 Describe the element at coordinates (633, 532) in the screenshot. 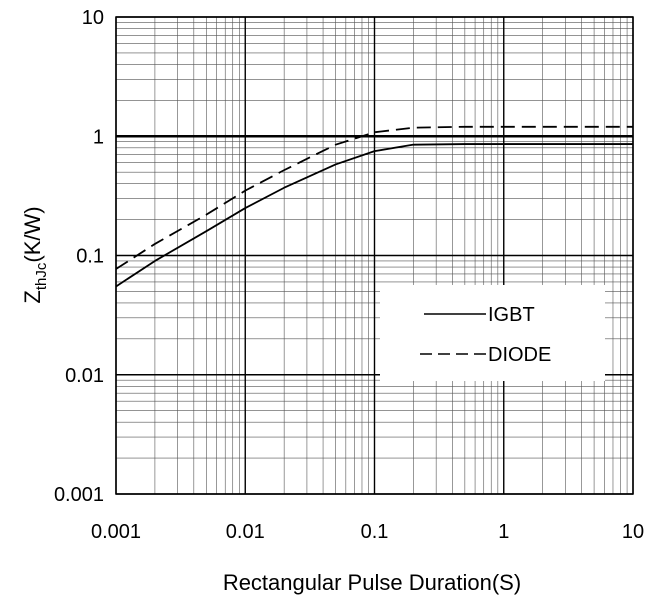

I see `x-tick-label: 10` at that location.